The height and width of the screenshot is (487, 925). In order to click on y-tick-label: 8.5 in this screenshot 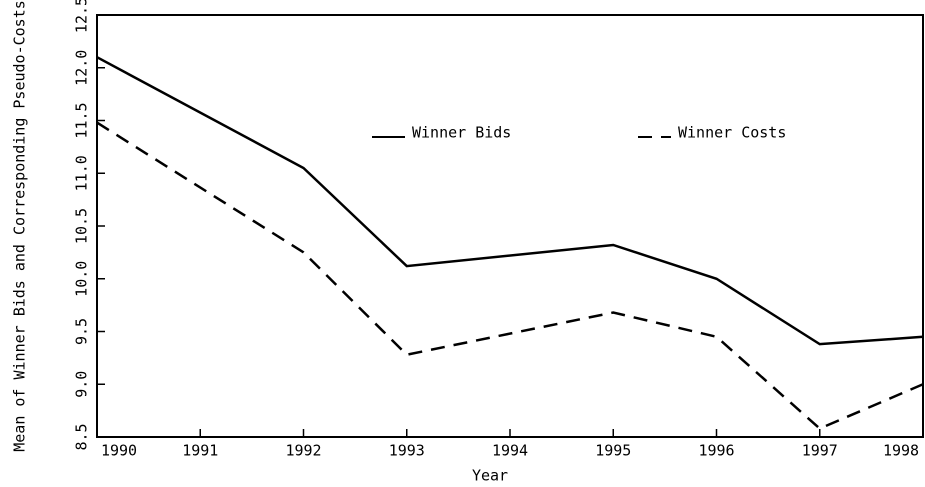, I will do `click(82, 436)`.